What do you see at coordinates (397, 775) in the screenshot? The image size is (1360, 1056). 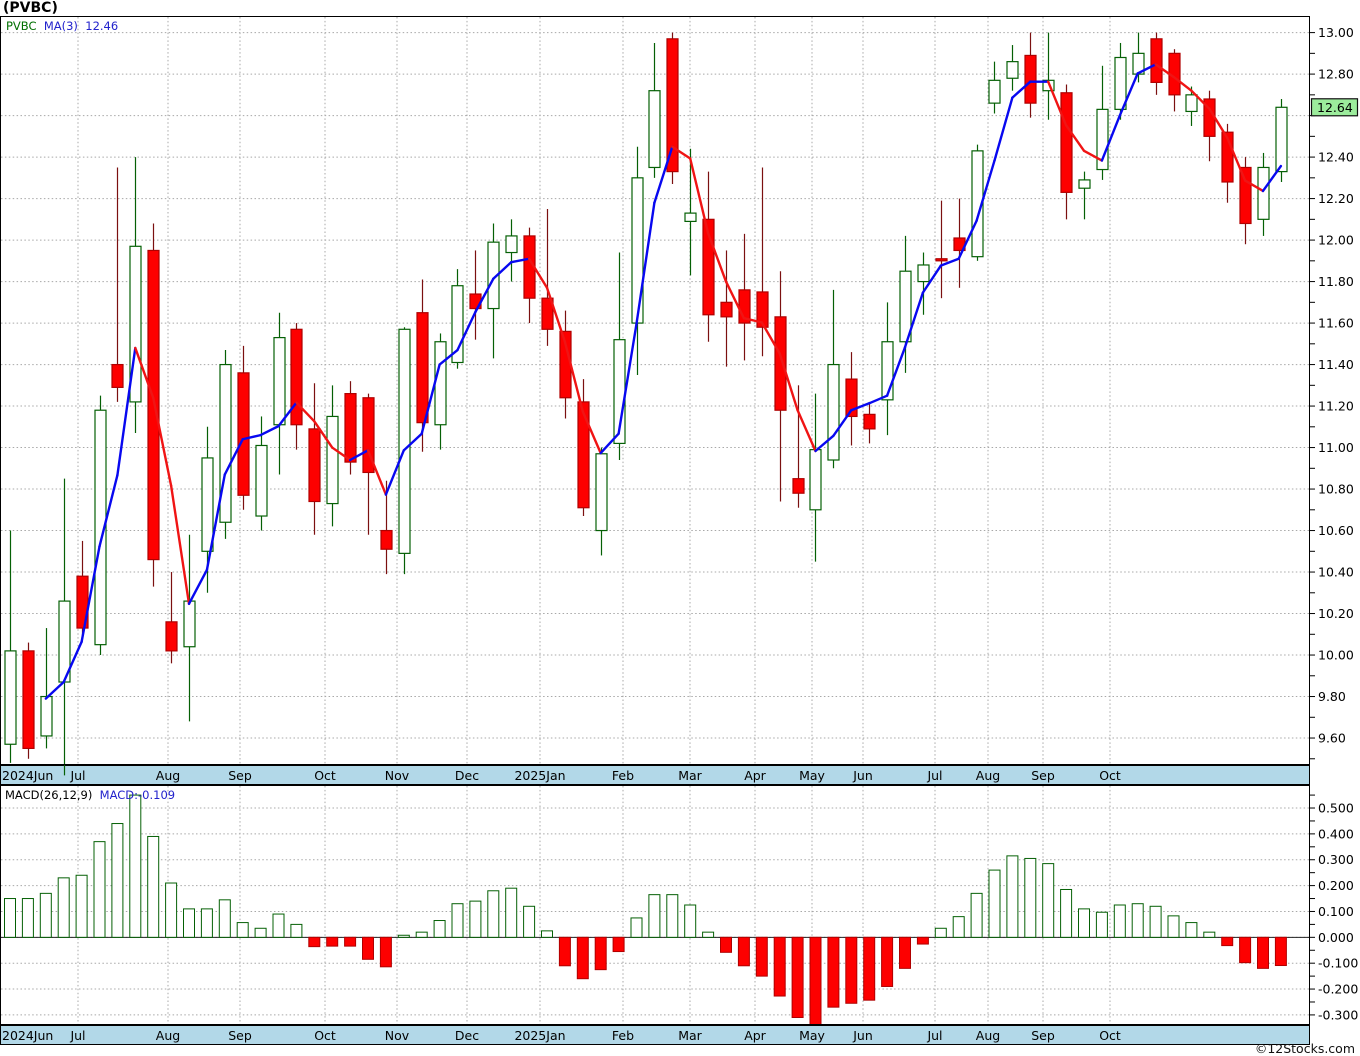 I see `svg-text: Nov` at bounding box center [397, 775].